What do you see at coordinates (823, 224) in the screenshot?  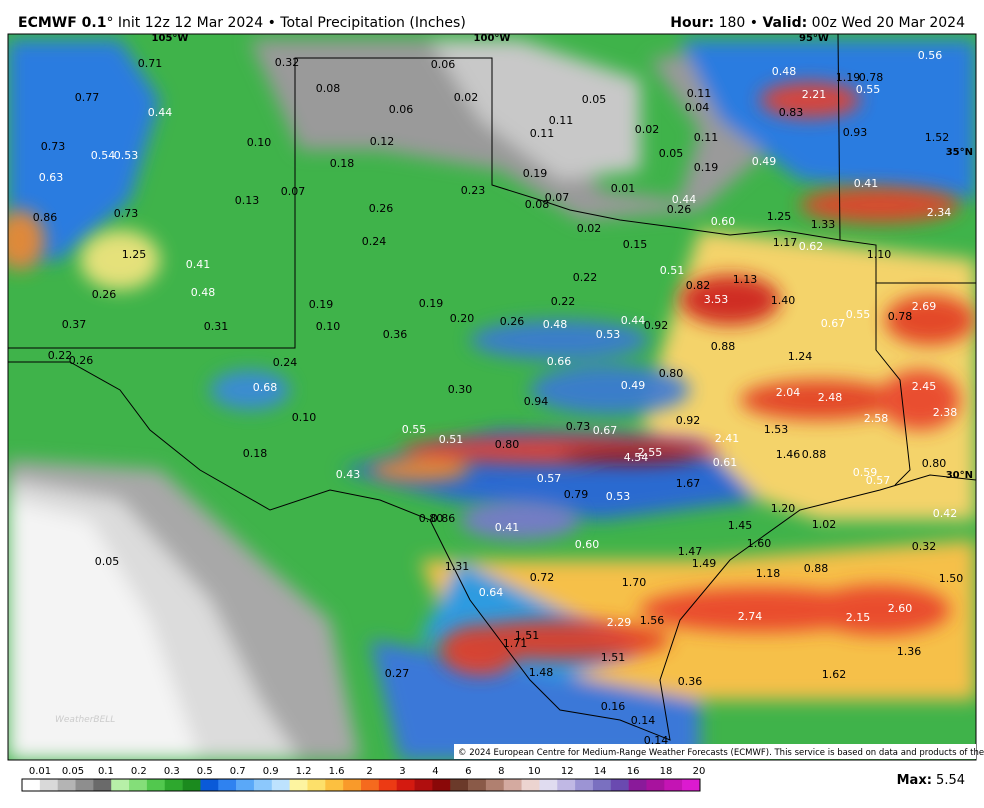 I see `value-label: 1.33` at bounding box center [823, 224].